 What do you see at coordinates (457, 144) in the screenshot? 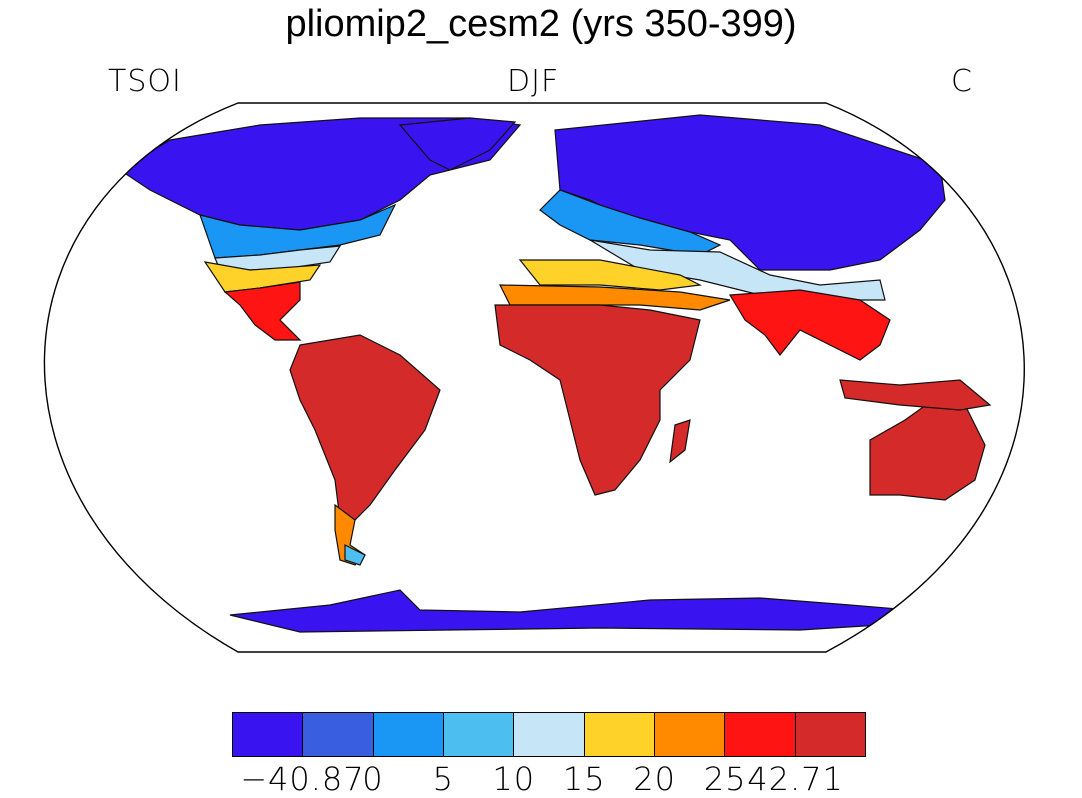
I see `greenland` at bounding box center [457, 144].